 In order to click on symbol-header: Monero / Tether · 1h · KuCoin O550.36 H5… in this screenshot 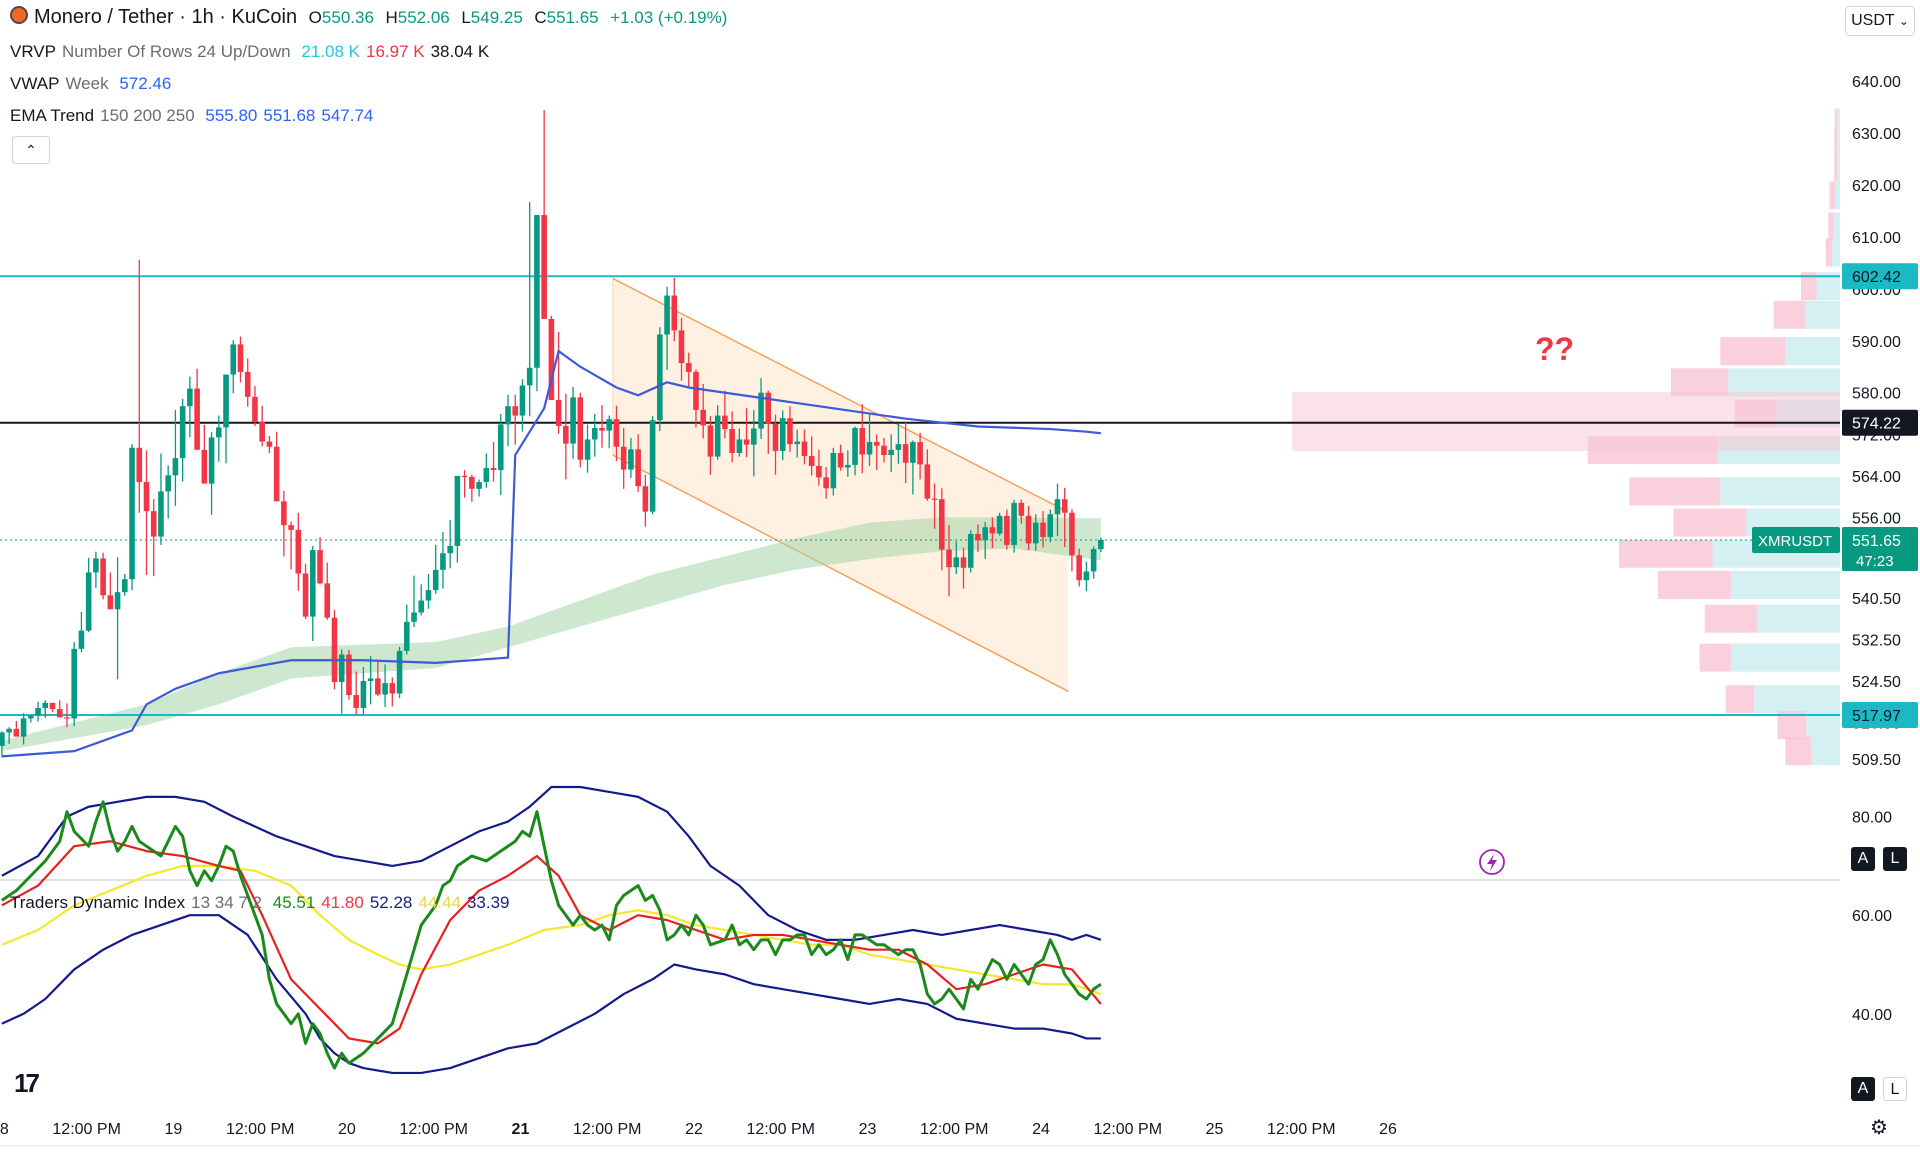, I will do `click(371, 17)`.